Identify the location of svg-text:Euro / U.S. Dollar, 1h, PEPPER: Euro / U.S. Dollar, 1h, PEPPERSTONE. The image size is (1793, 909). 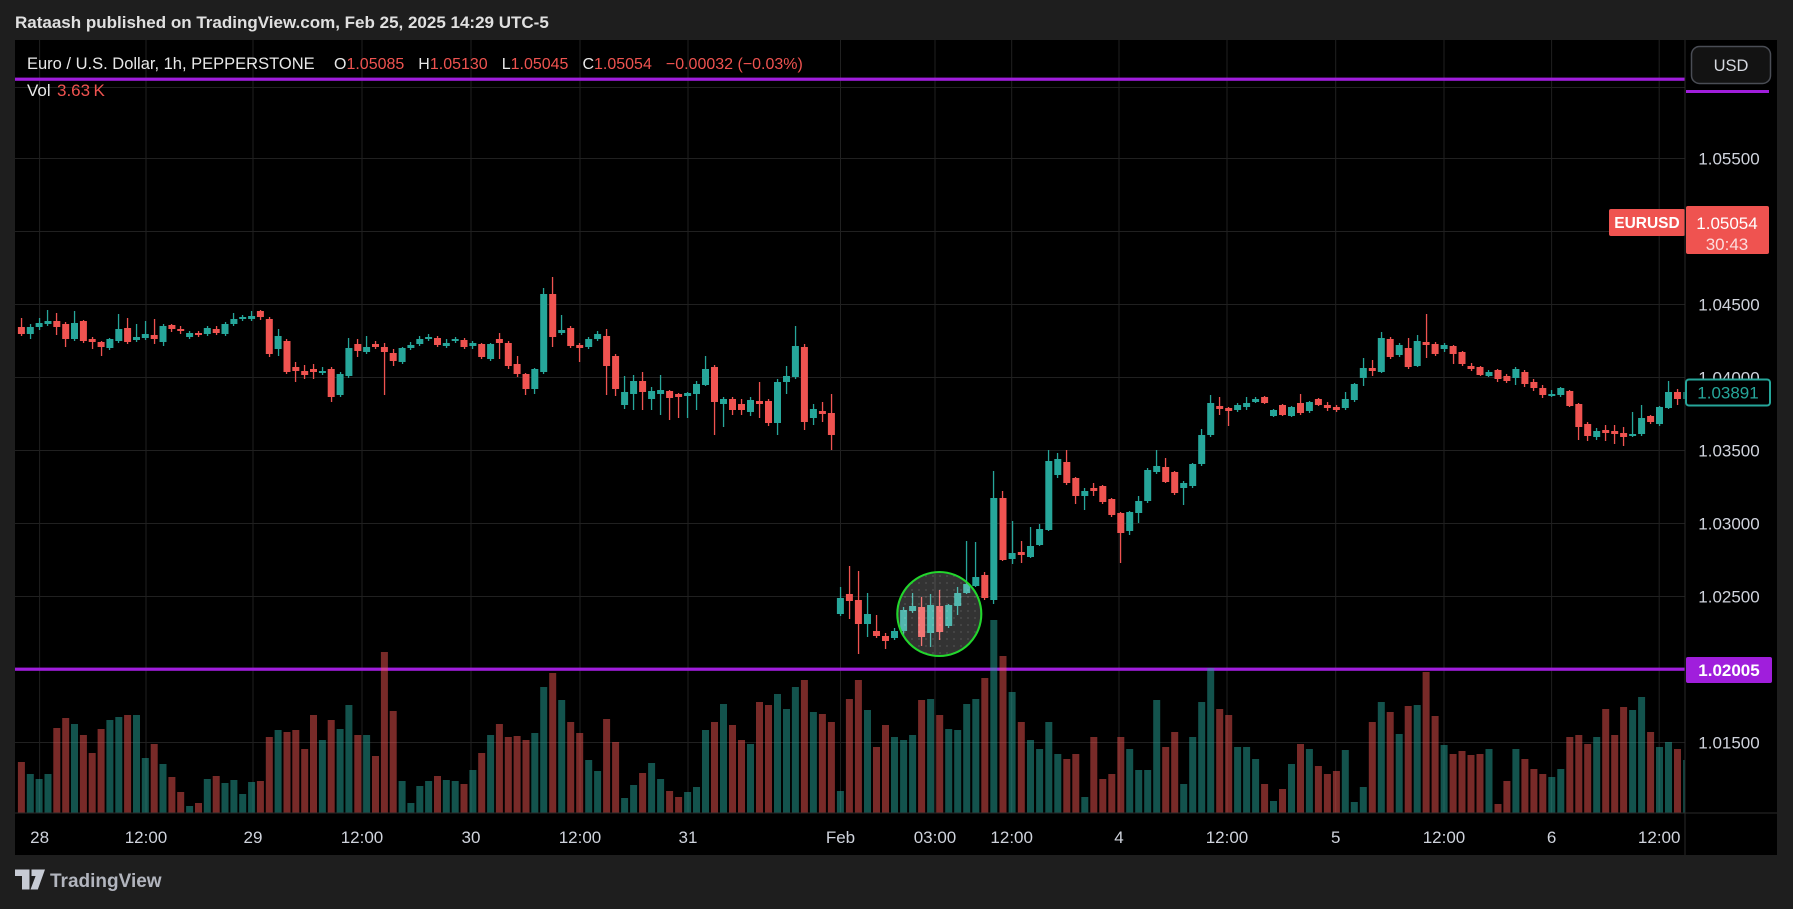
(171, 64).